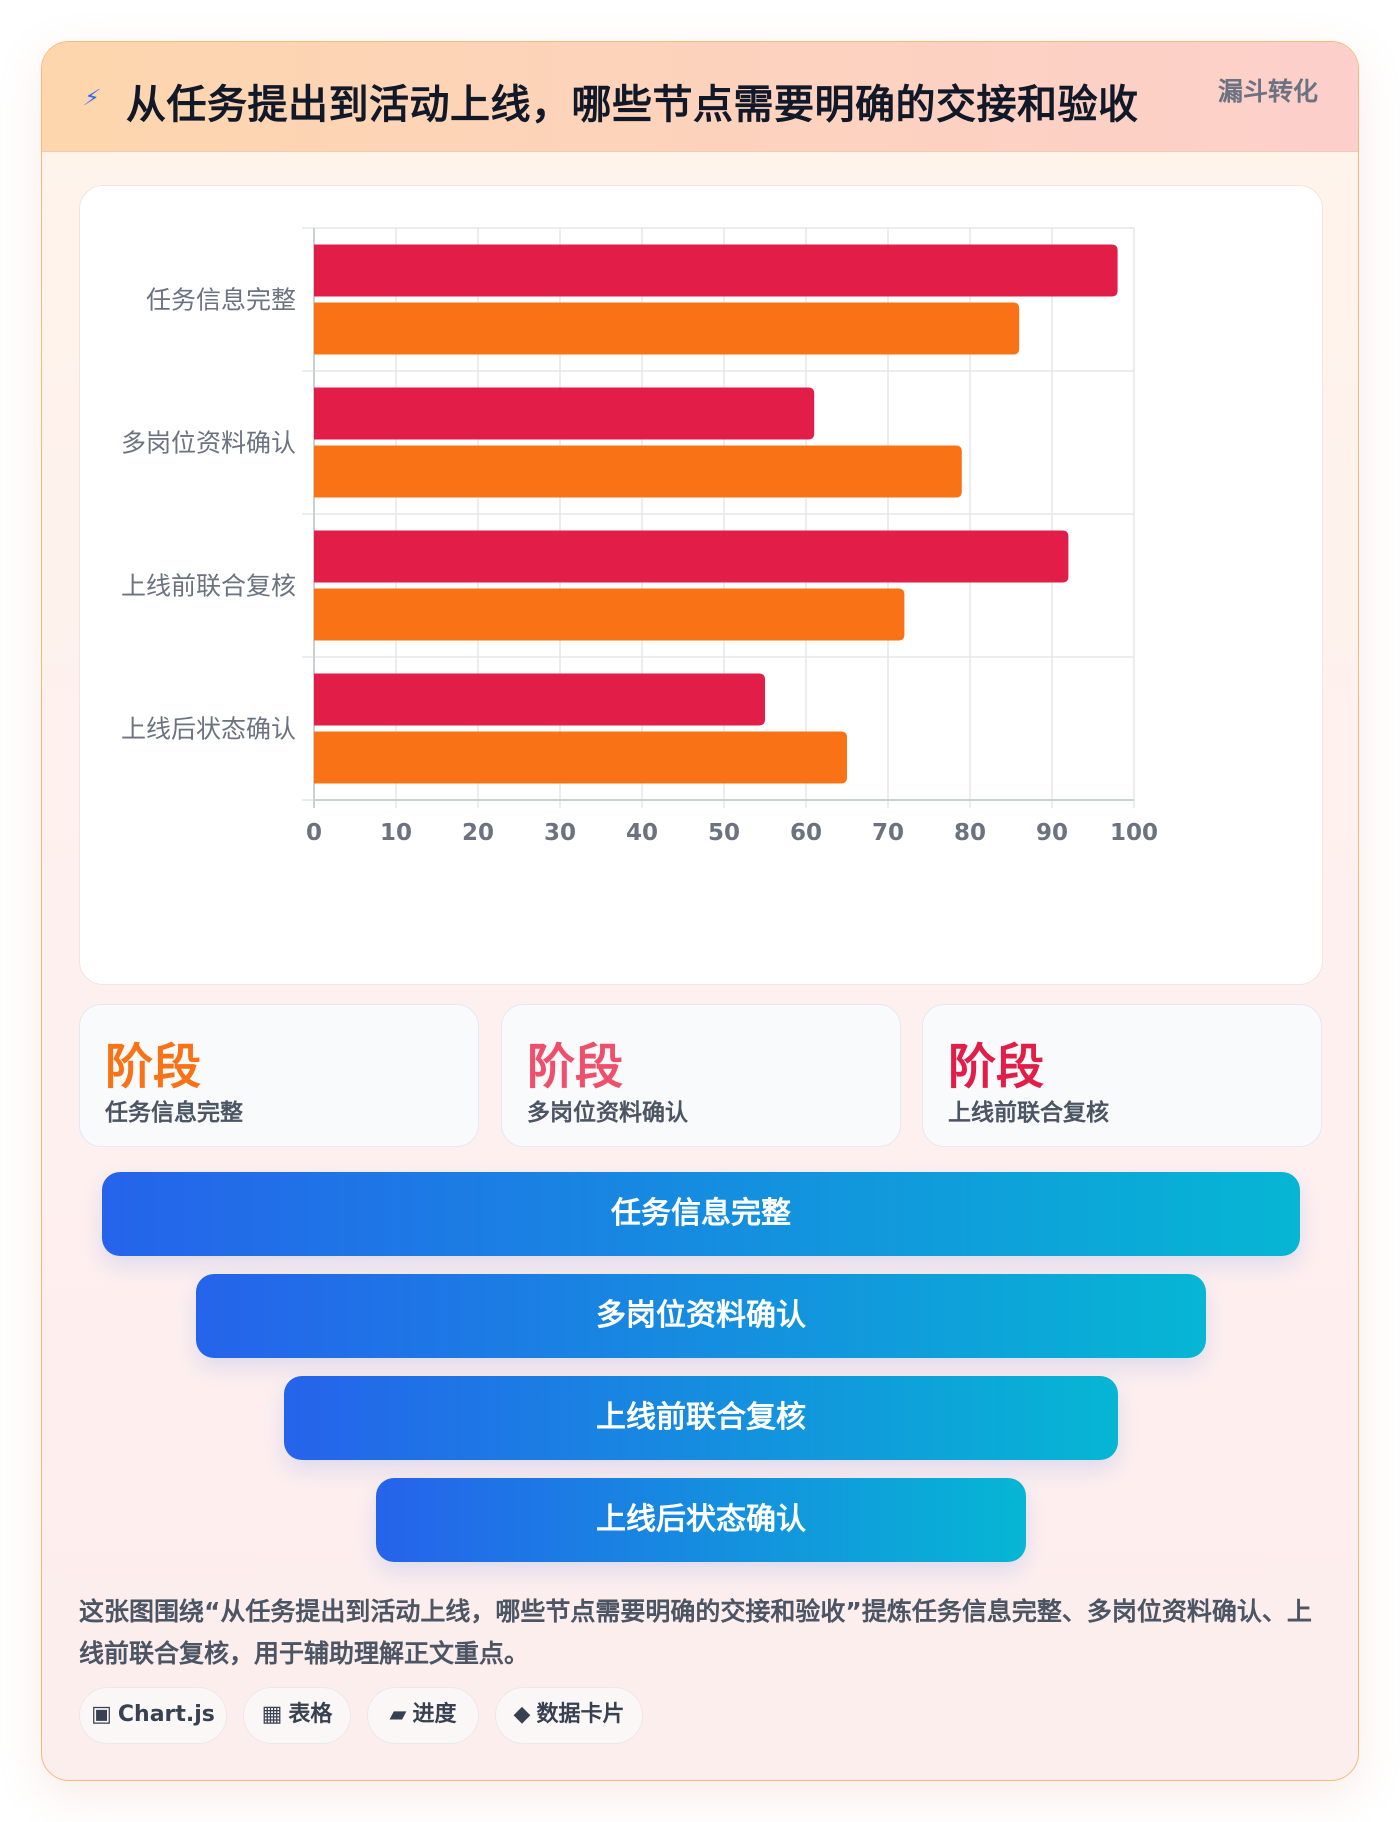 This screenshot has width=1400, height=1822. What do you see at coordinates (166, 1714) in the screenshot?
I see `chip-label: Chart.js` at bounding box center [166, 1714].